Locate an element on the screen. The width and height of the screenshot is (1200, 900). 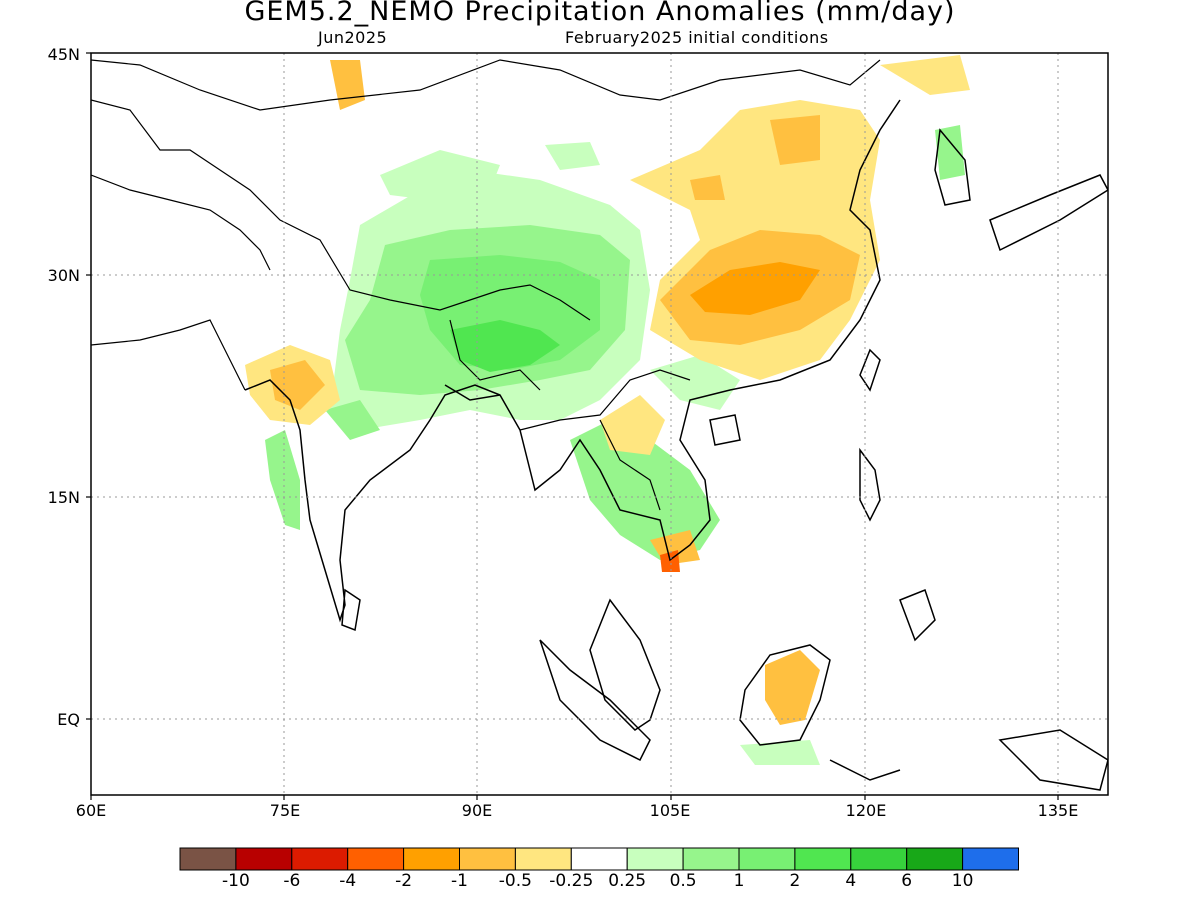
colorbar-tick-label: -0.25 is located at coordinates (571, 881).